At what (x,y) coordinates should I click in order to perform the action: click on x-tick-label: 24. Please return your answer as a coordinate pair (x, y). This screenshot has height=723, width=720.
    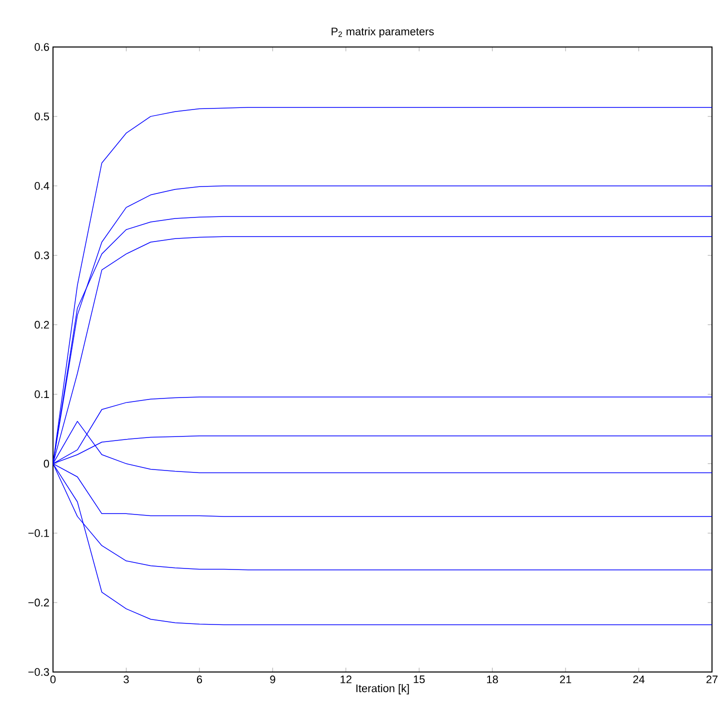
    Looking at the image, I should click on (639, 680).